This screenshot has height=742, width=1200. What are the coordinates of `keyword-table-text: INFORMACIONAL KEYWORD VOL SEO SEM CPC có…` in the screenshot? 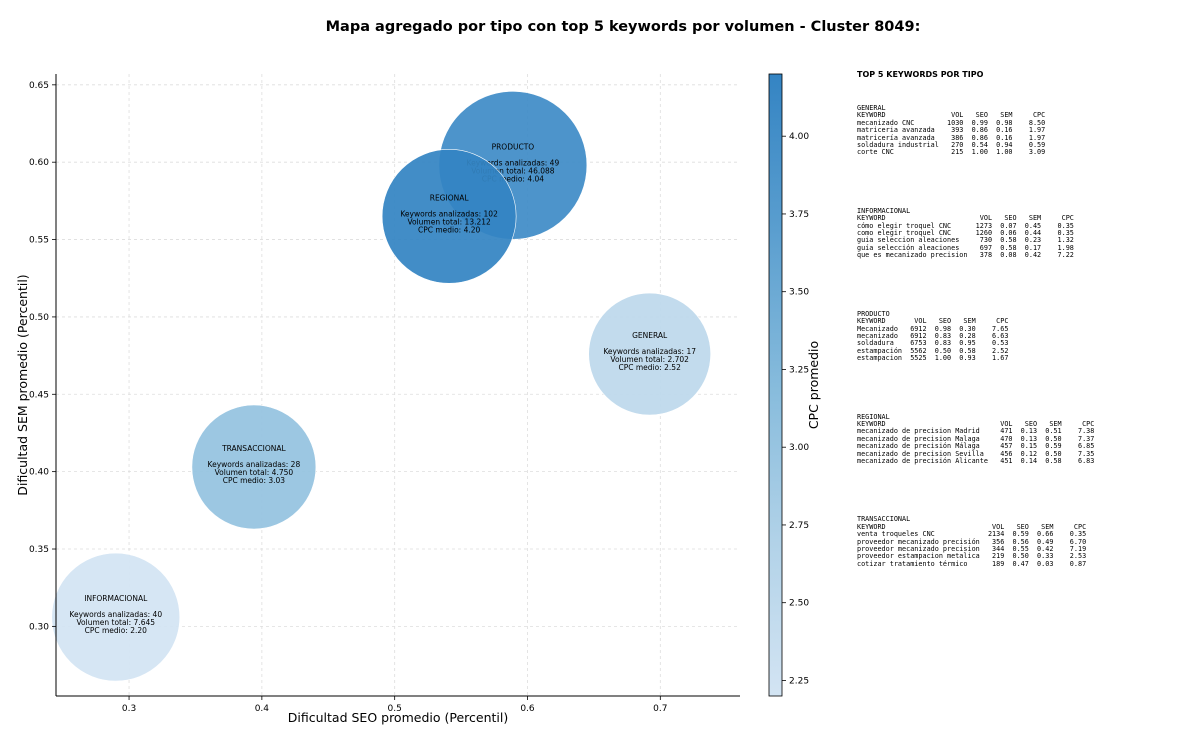 It's located at (965, 233).